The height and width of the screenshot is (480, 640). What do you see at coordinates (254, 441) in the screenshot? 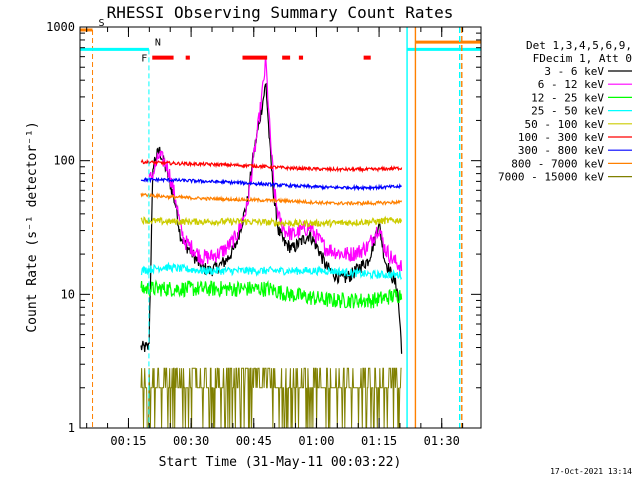
I see `x-tick-label: 00:45` at bounding box center [254, 441].